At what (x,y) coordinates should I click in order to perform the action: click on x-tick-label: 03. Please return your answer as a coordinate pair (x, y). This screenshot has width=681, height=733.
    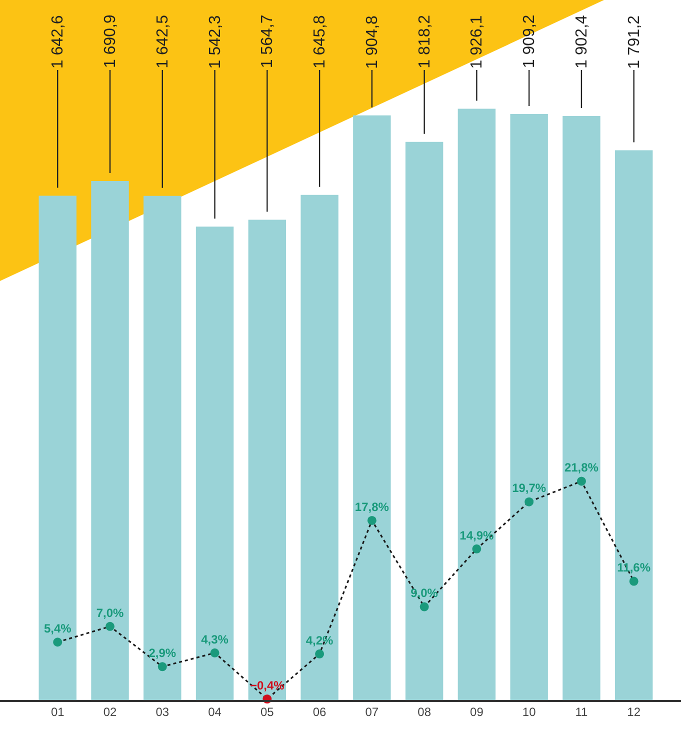
    Looking at the image, I should click on (163, 712).